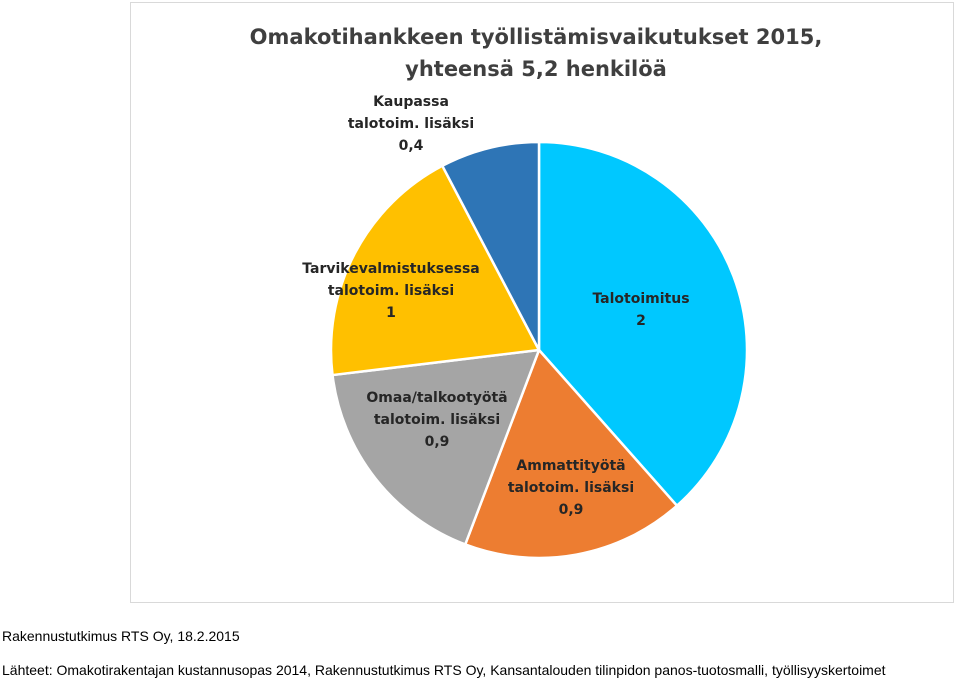 The width and height of the screenshot is (960, 683). Describe the element at coordinates (641, 310) in the screenshot. I see `slice-label-talotoimitus: Talotoimitus 2` at that location.